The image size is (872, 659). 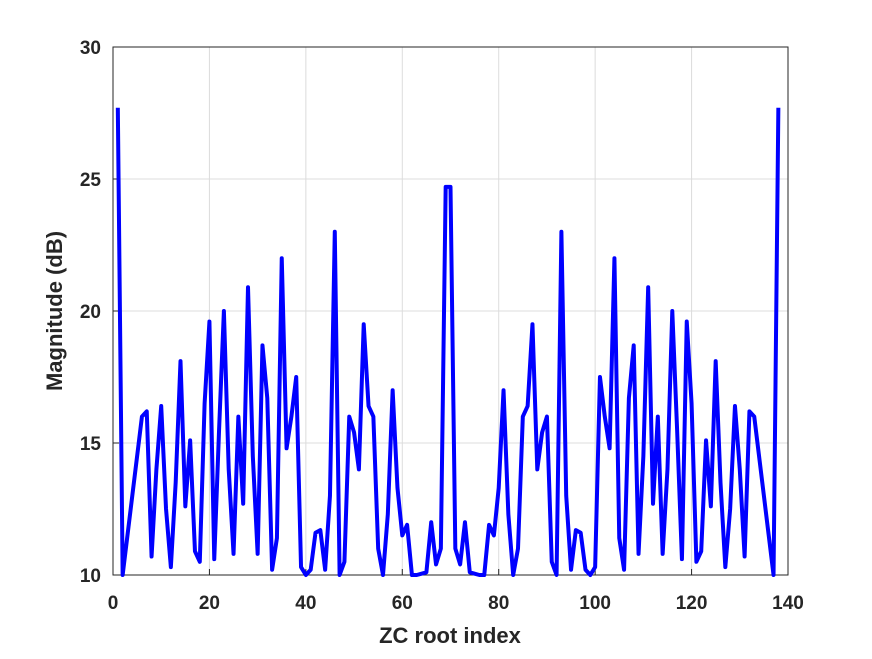 What do you see at coordinates (450, 635) in the screenshot?
I see `x-axis-label: ZC root index` at bounding box center [450, 635].